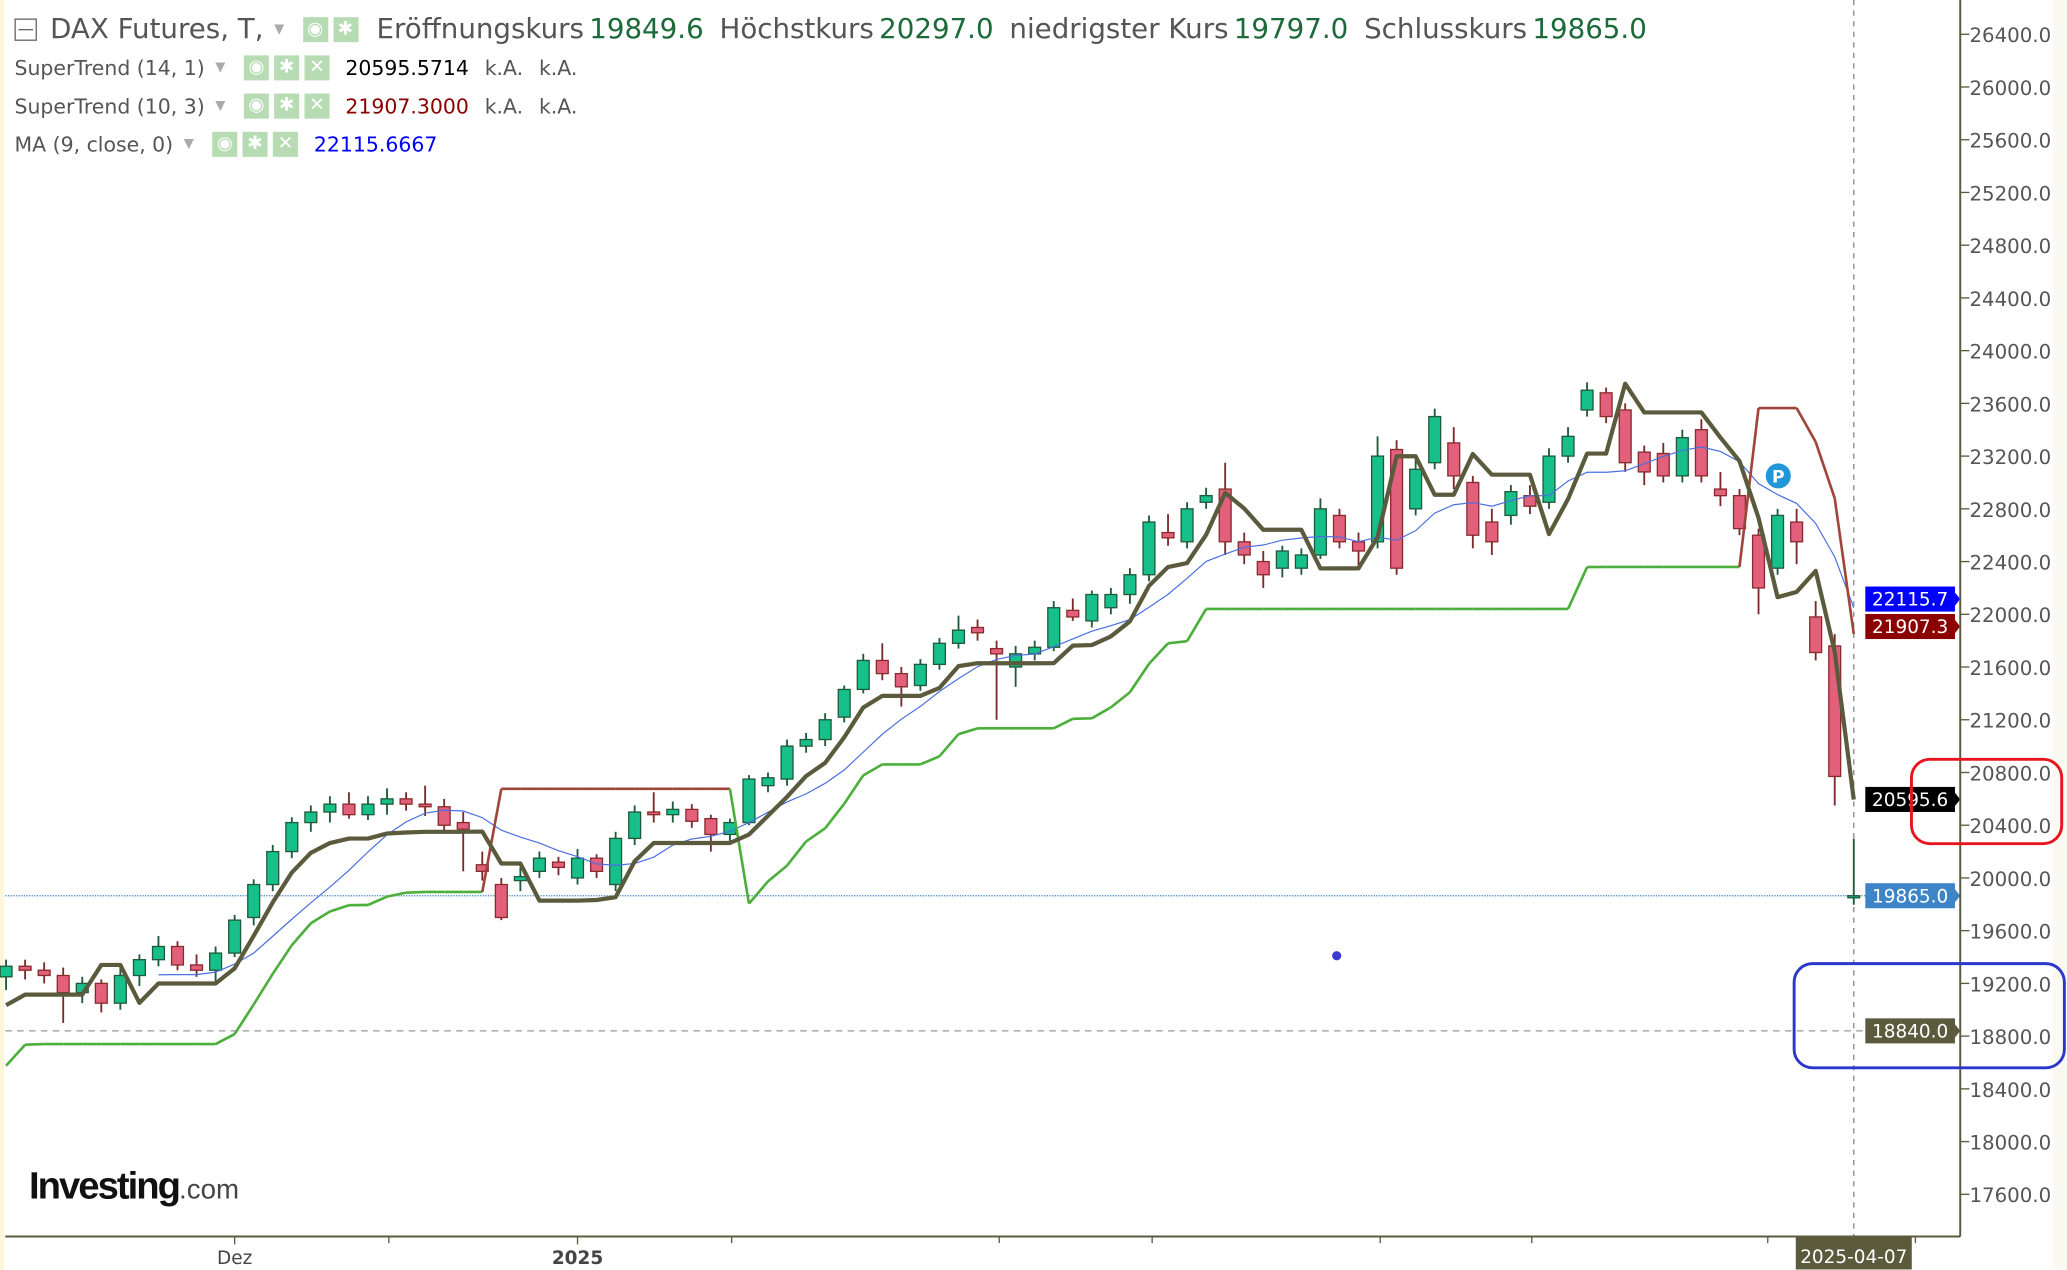 The height and width of the screenshot is (1270, 2067). What do you see at coordinates (134, 1186) in the screenshot?
I see `investing-logo: Investing.com` at bounding box center [134, 1186].